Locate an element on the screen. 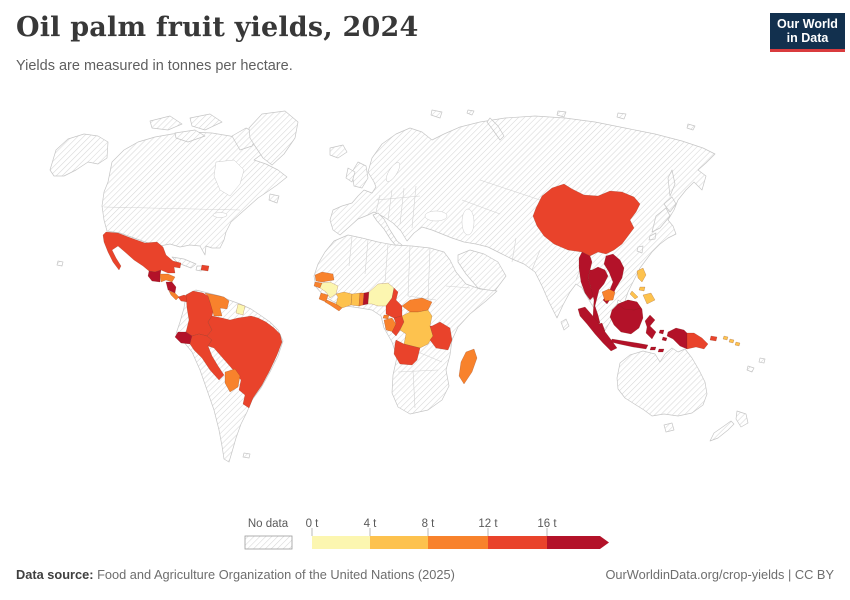  country-philippines-palawan is located at coordinates (634, 295).